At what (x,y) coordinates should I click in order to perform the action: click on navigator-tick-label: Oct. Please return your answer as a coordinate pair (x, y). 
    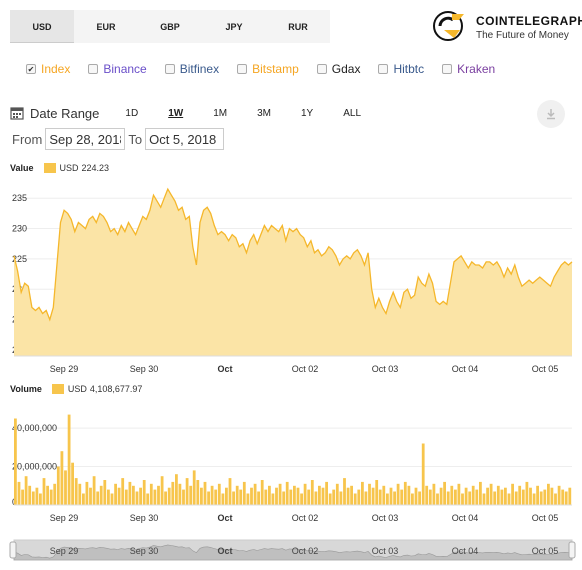
    Looking at the image, I should click on (224, 551).